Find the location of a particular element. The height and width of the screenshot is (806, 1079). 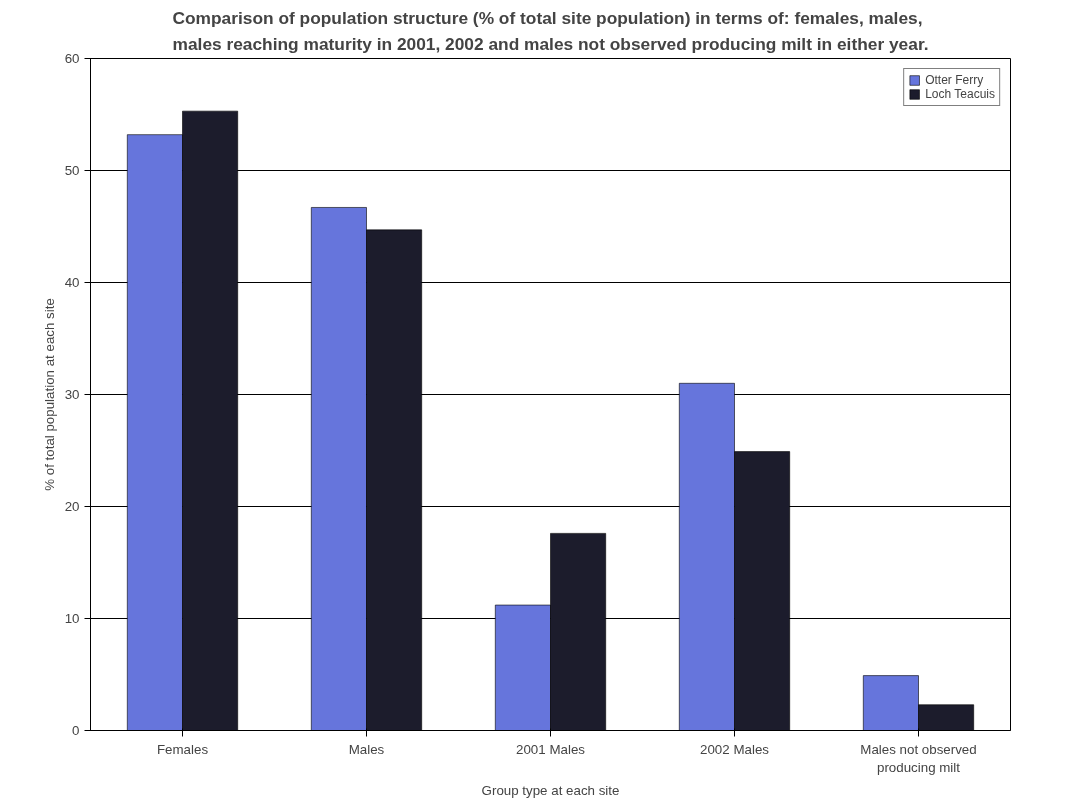

x-axis-title: Group type at each site is located at coordinates (550, 790).